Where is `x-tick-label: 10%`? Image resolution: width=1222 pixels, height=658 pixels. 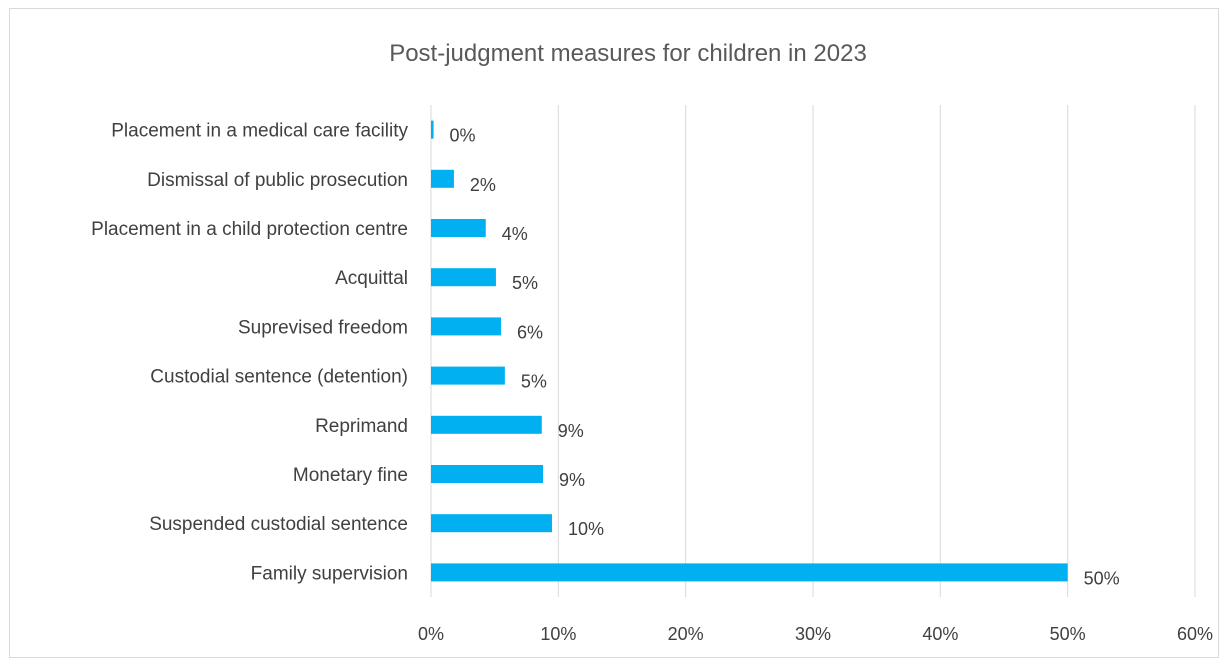 x-tick-label: 10% is located at coordinates (558, 634).